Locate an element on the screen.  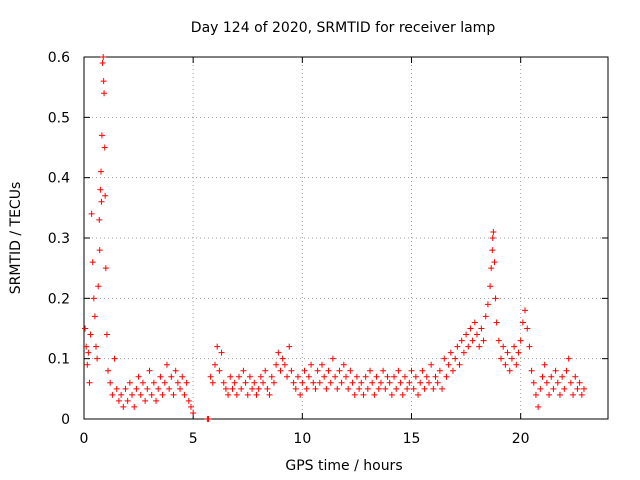
x-tick-label: 5 is located at coordinates (193, 439).